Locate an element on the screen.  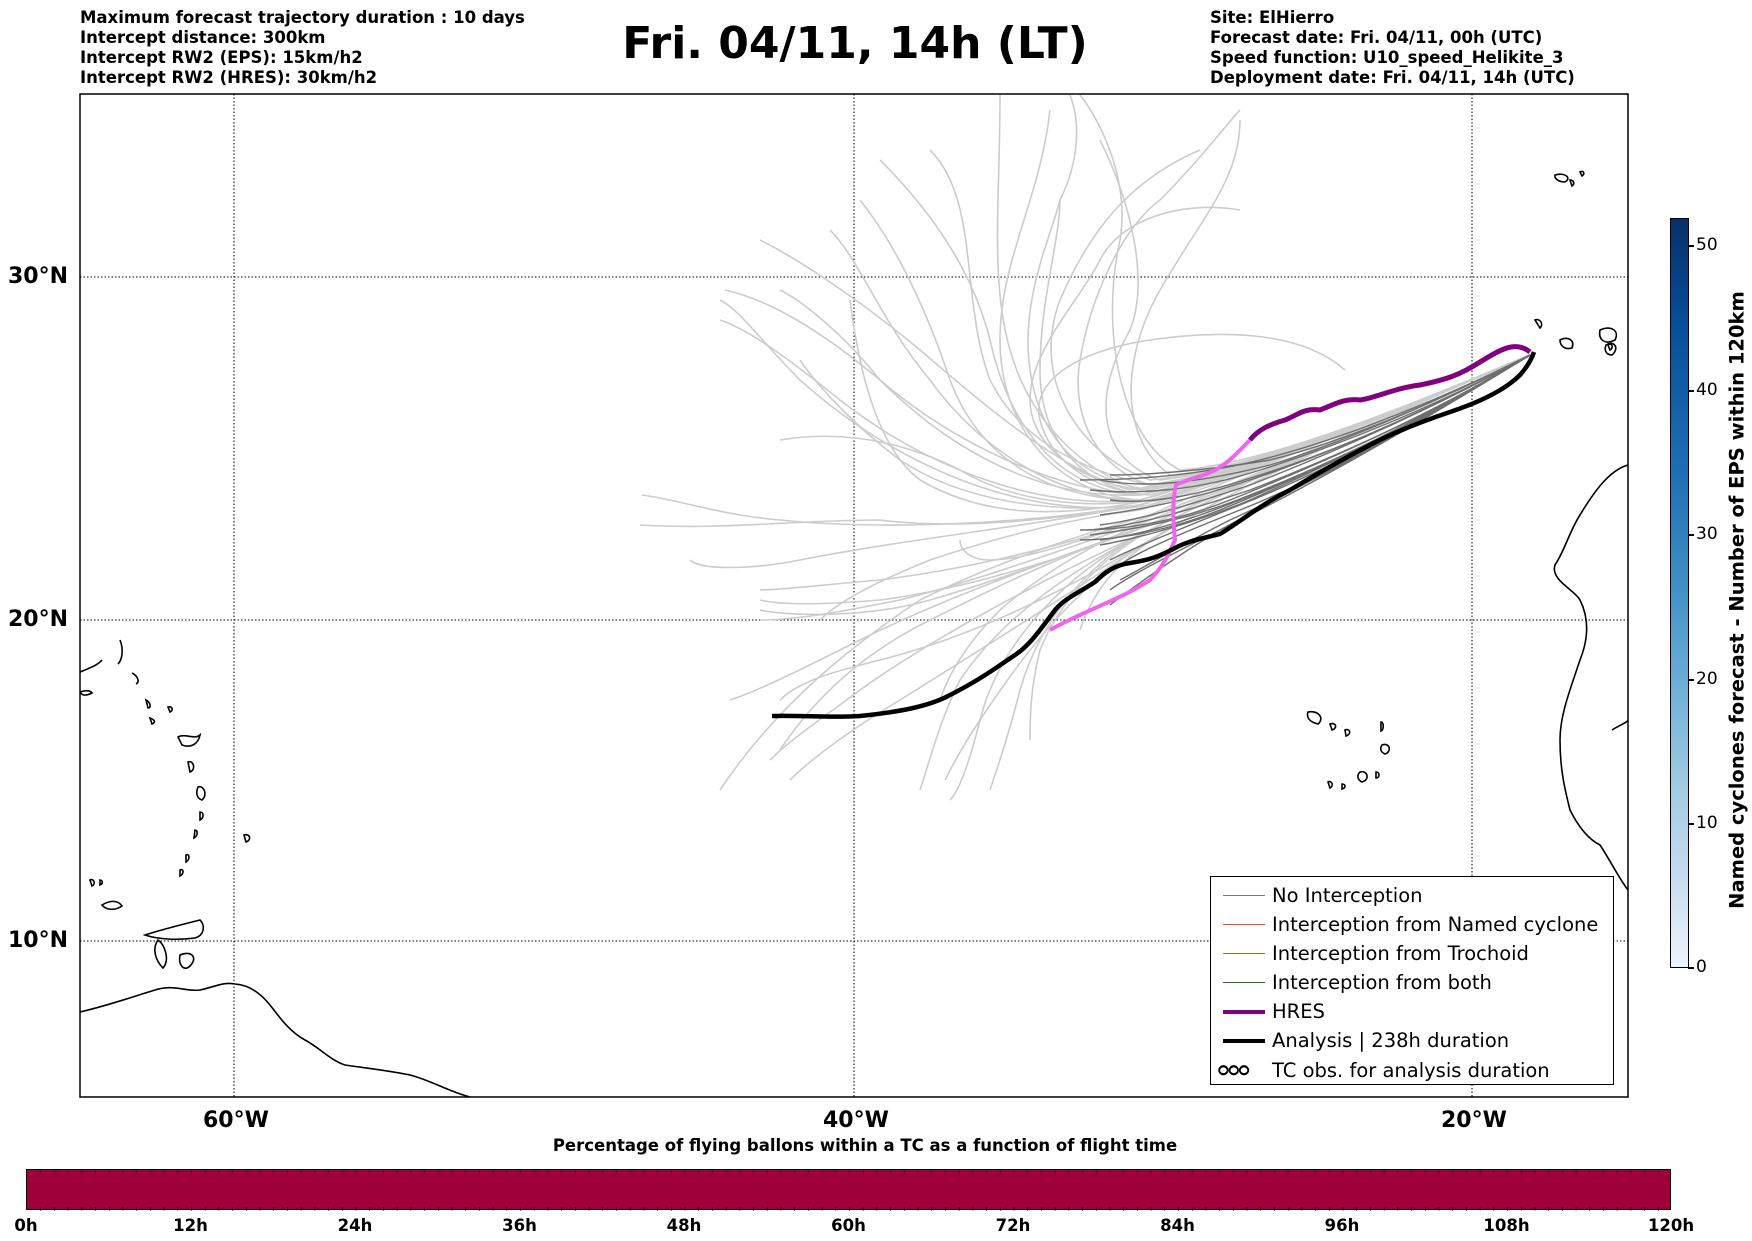
no-interception-trajectories is located at coordinates (1305, 480).